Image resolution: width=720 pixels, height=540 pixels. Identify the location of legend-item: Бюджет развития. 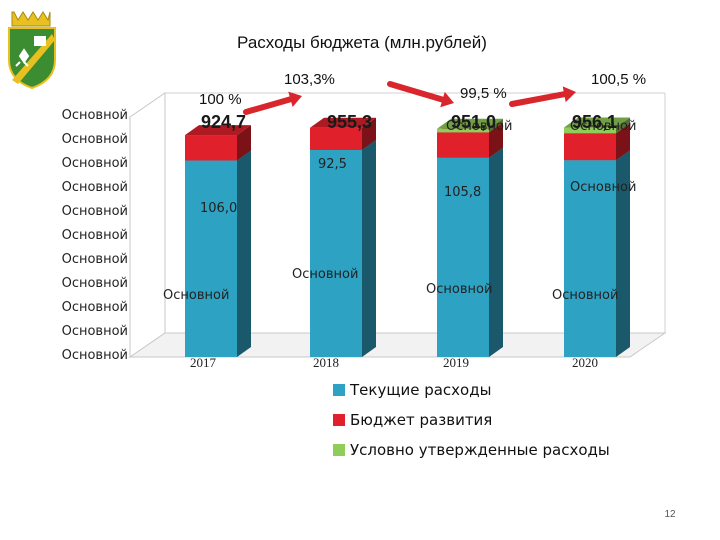
(412, 420).